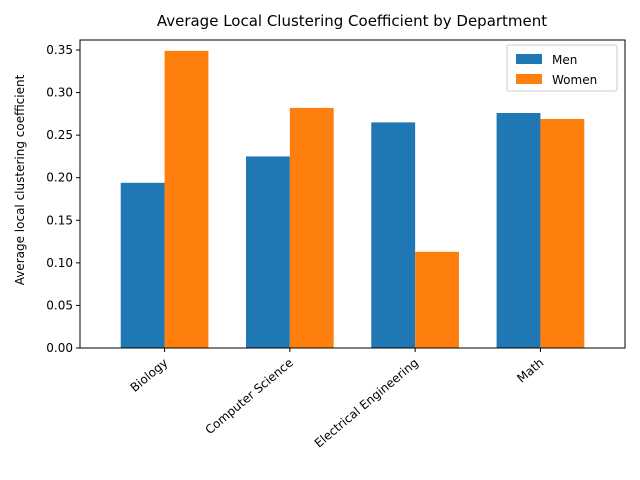  What do you see at coordinates (63, 199) in the screenshot?
I see `y-axis: 0.00 0.05 0.10 0.15 0.20 0.25 0.30 0.35` at bounding box center [63, 199].